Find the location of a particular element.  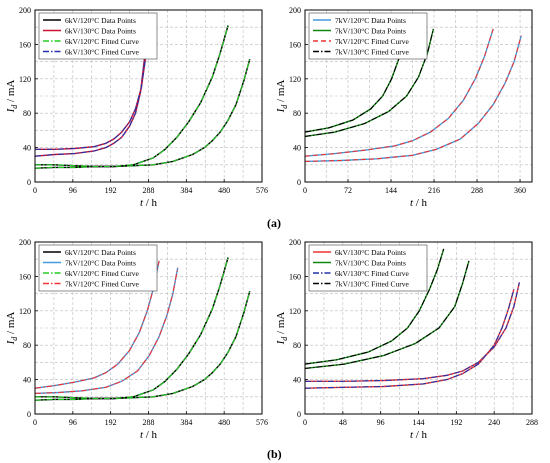

x-tick-label: 360 is located at coordinates (520, 190).